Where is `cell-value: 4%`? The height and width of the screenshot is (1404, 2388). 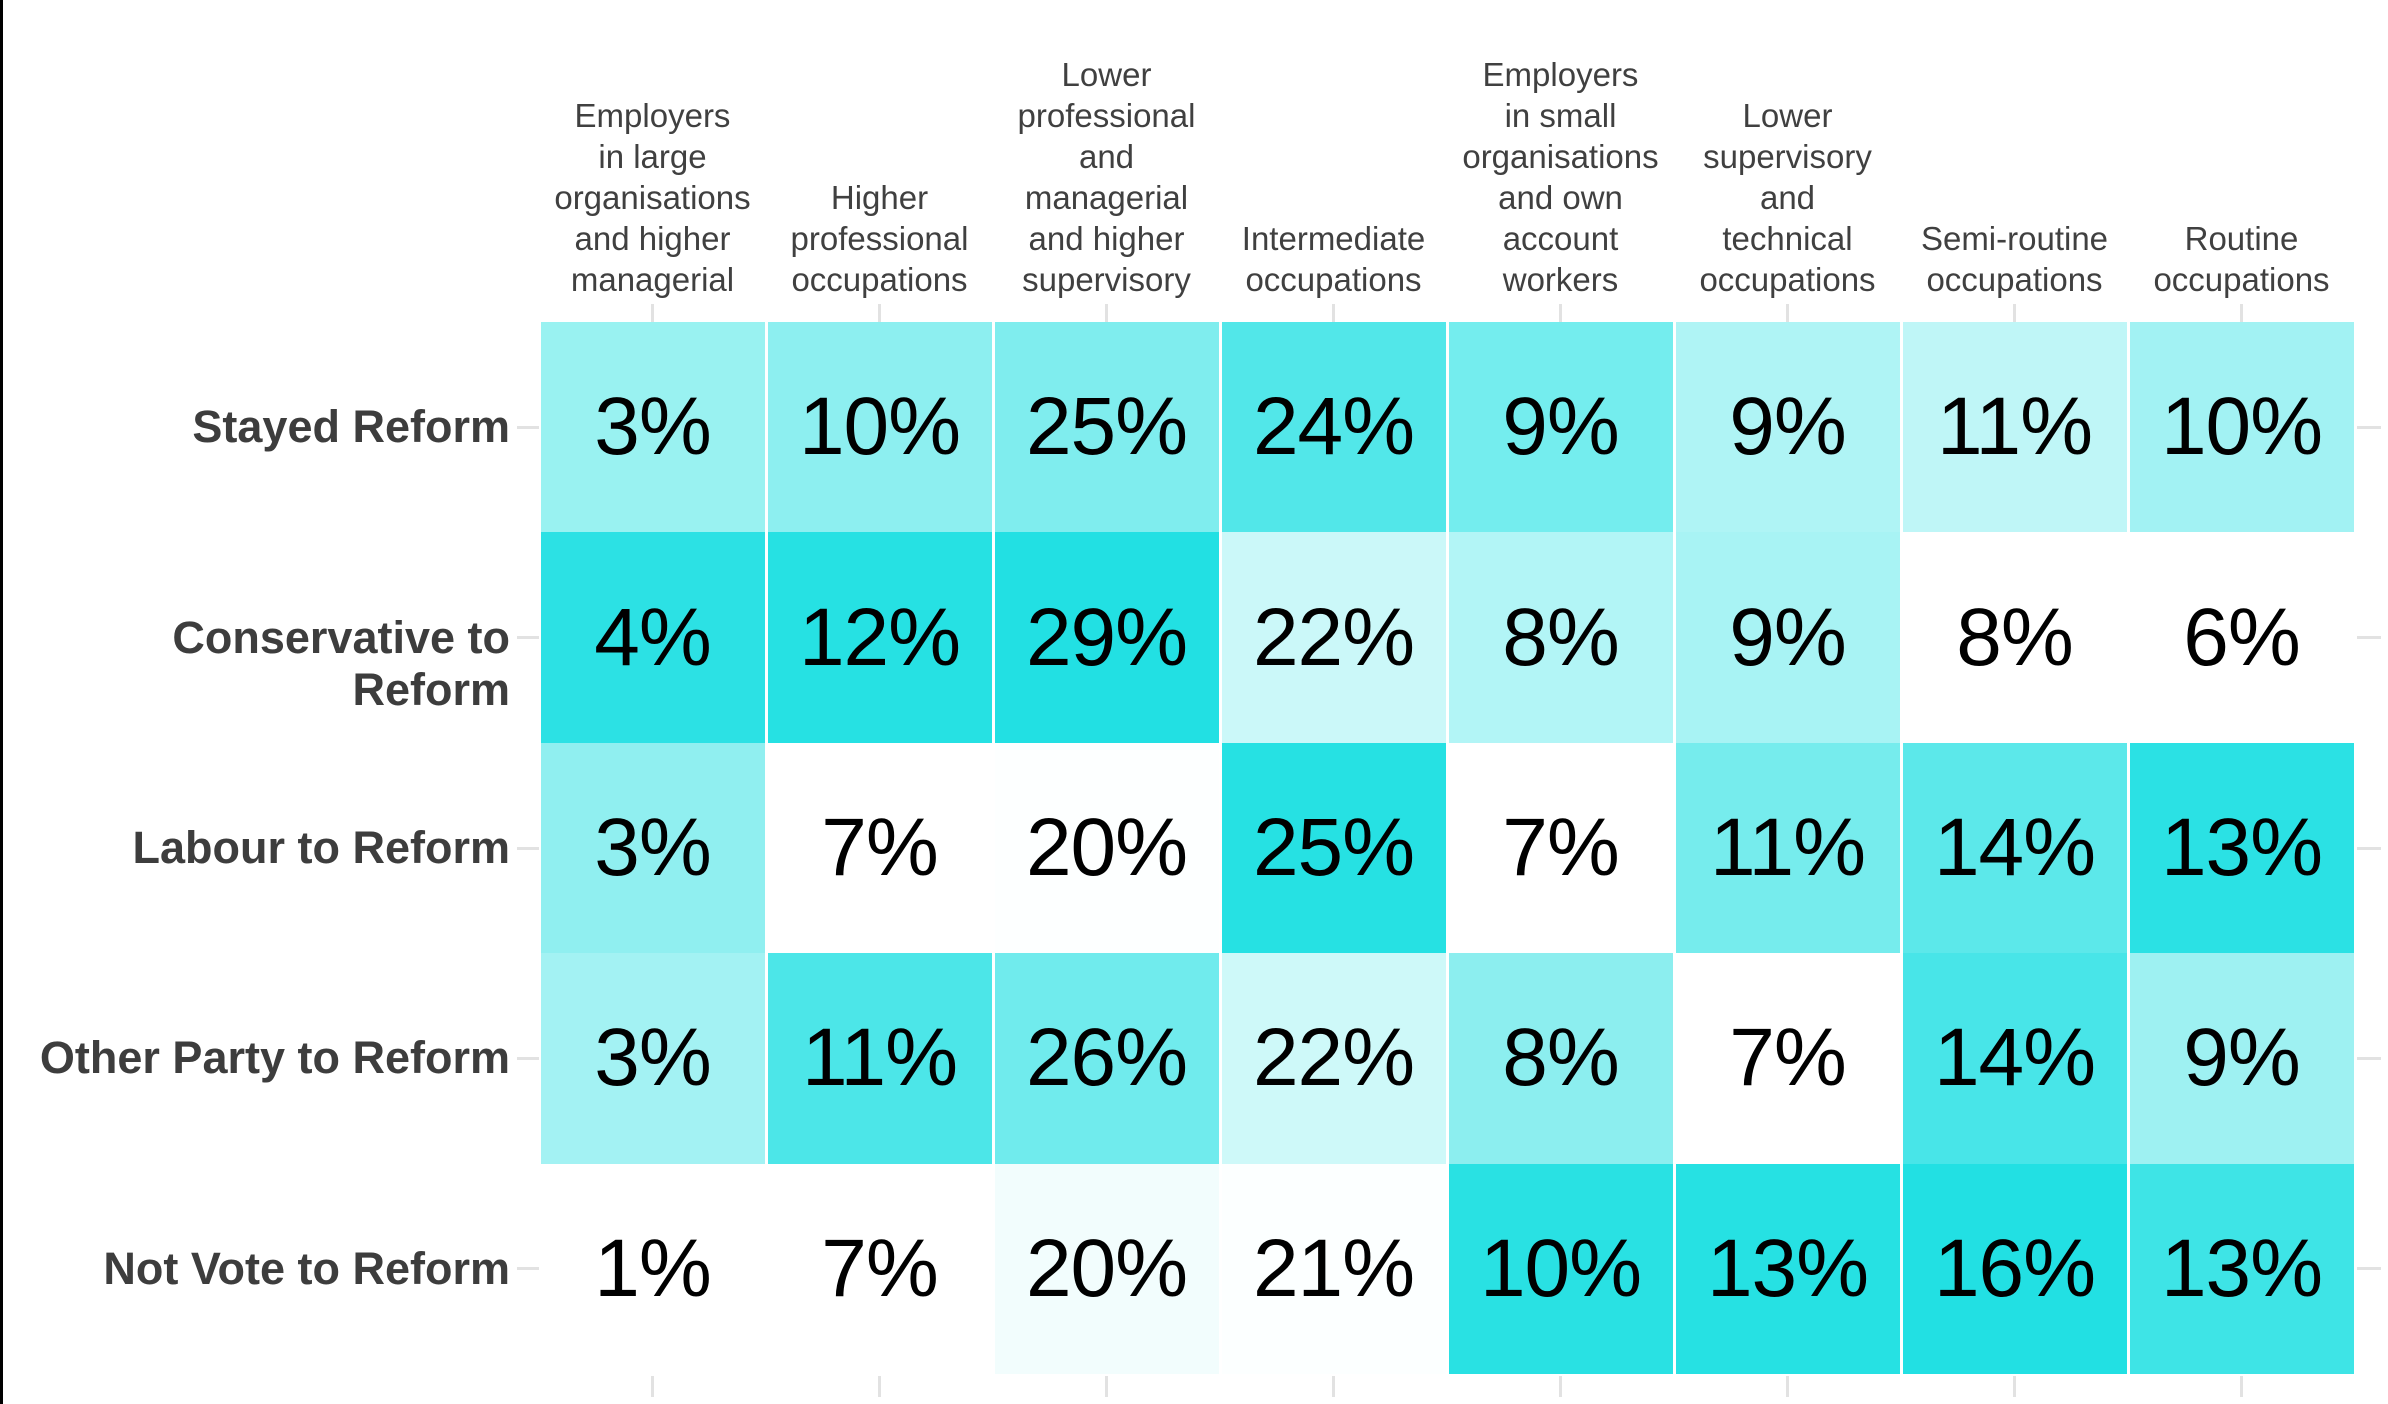 cell-value: 4% is located at coordinates (653, 637).